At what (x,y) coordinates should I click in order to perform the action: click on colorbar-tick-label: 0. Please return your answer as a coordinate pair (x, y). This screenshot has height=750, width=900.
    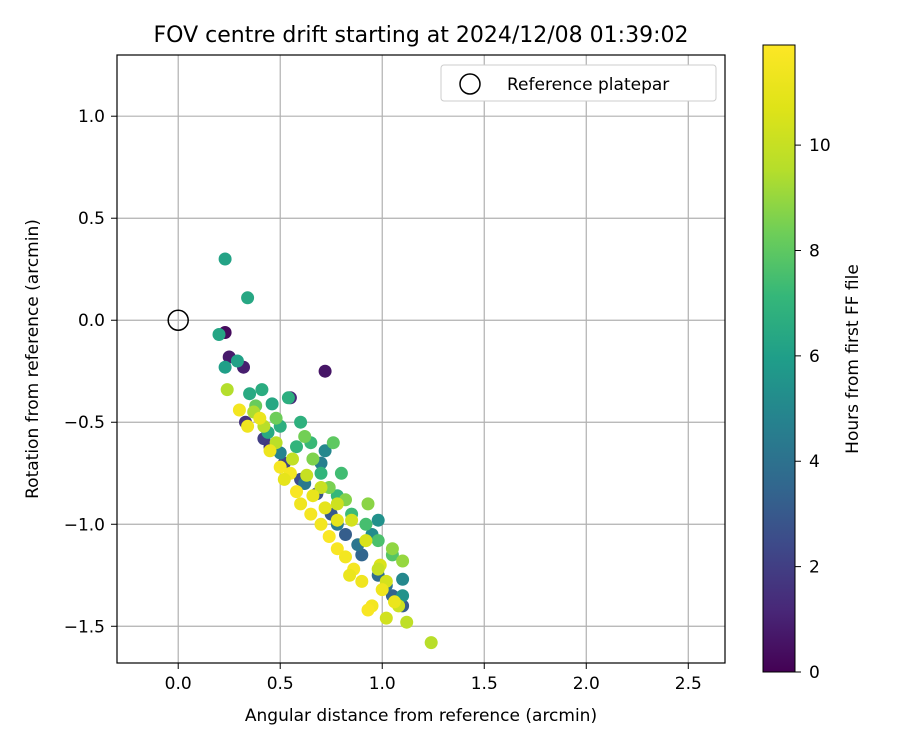
    Looking at the image, I should click on (814, 673).